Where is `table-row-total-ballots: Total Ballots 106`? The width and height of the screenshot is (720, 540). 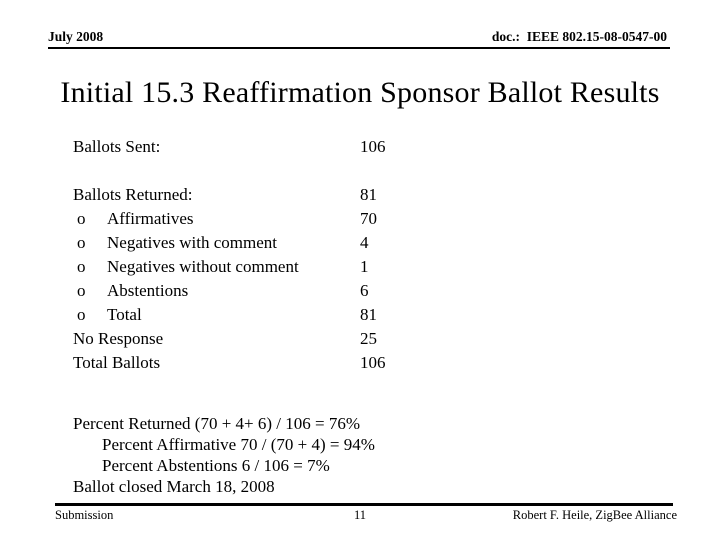
table-row-total-ballots: Total Ballots 106 is located at coordinates (353, 363).